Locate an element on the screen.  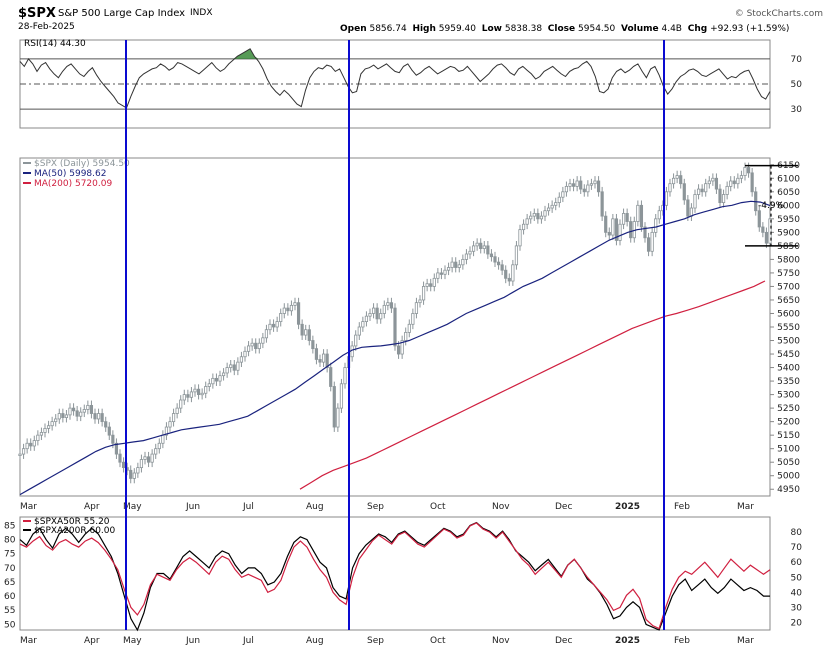
breadth-left-tick: 55 is located at coordinates (9, 611).